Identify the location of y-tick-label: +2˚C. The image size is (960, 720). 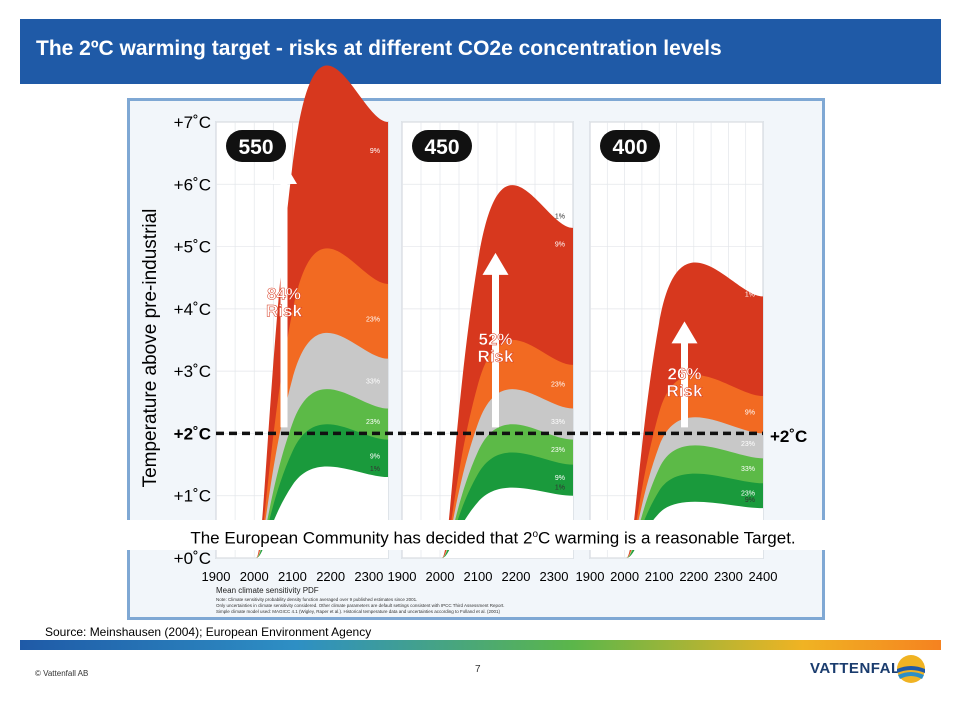
(192, 433).